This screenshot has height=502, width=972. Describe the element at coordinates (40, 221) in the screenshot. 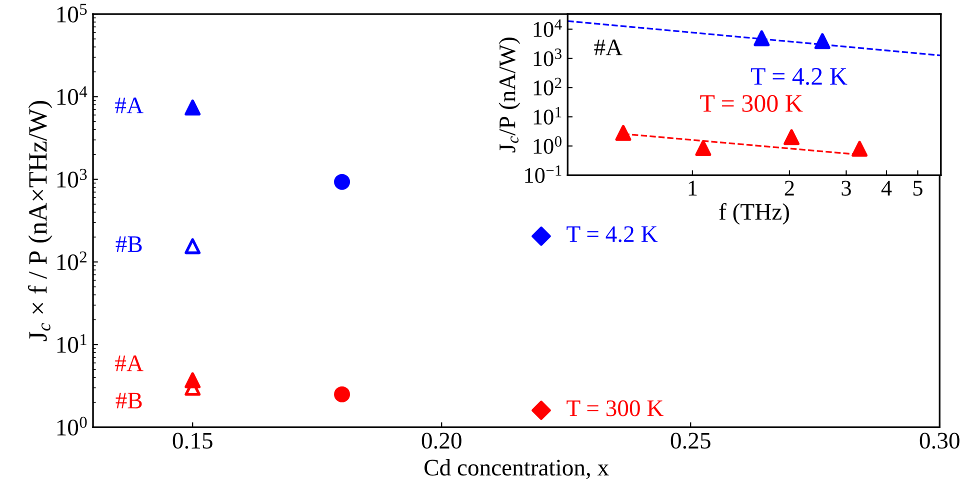

I see `y-axis-title: J$_{c}$ × f / P (nA×THz/W)` at that location.